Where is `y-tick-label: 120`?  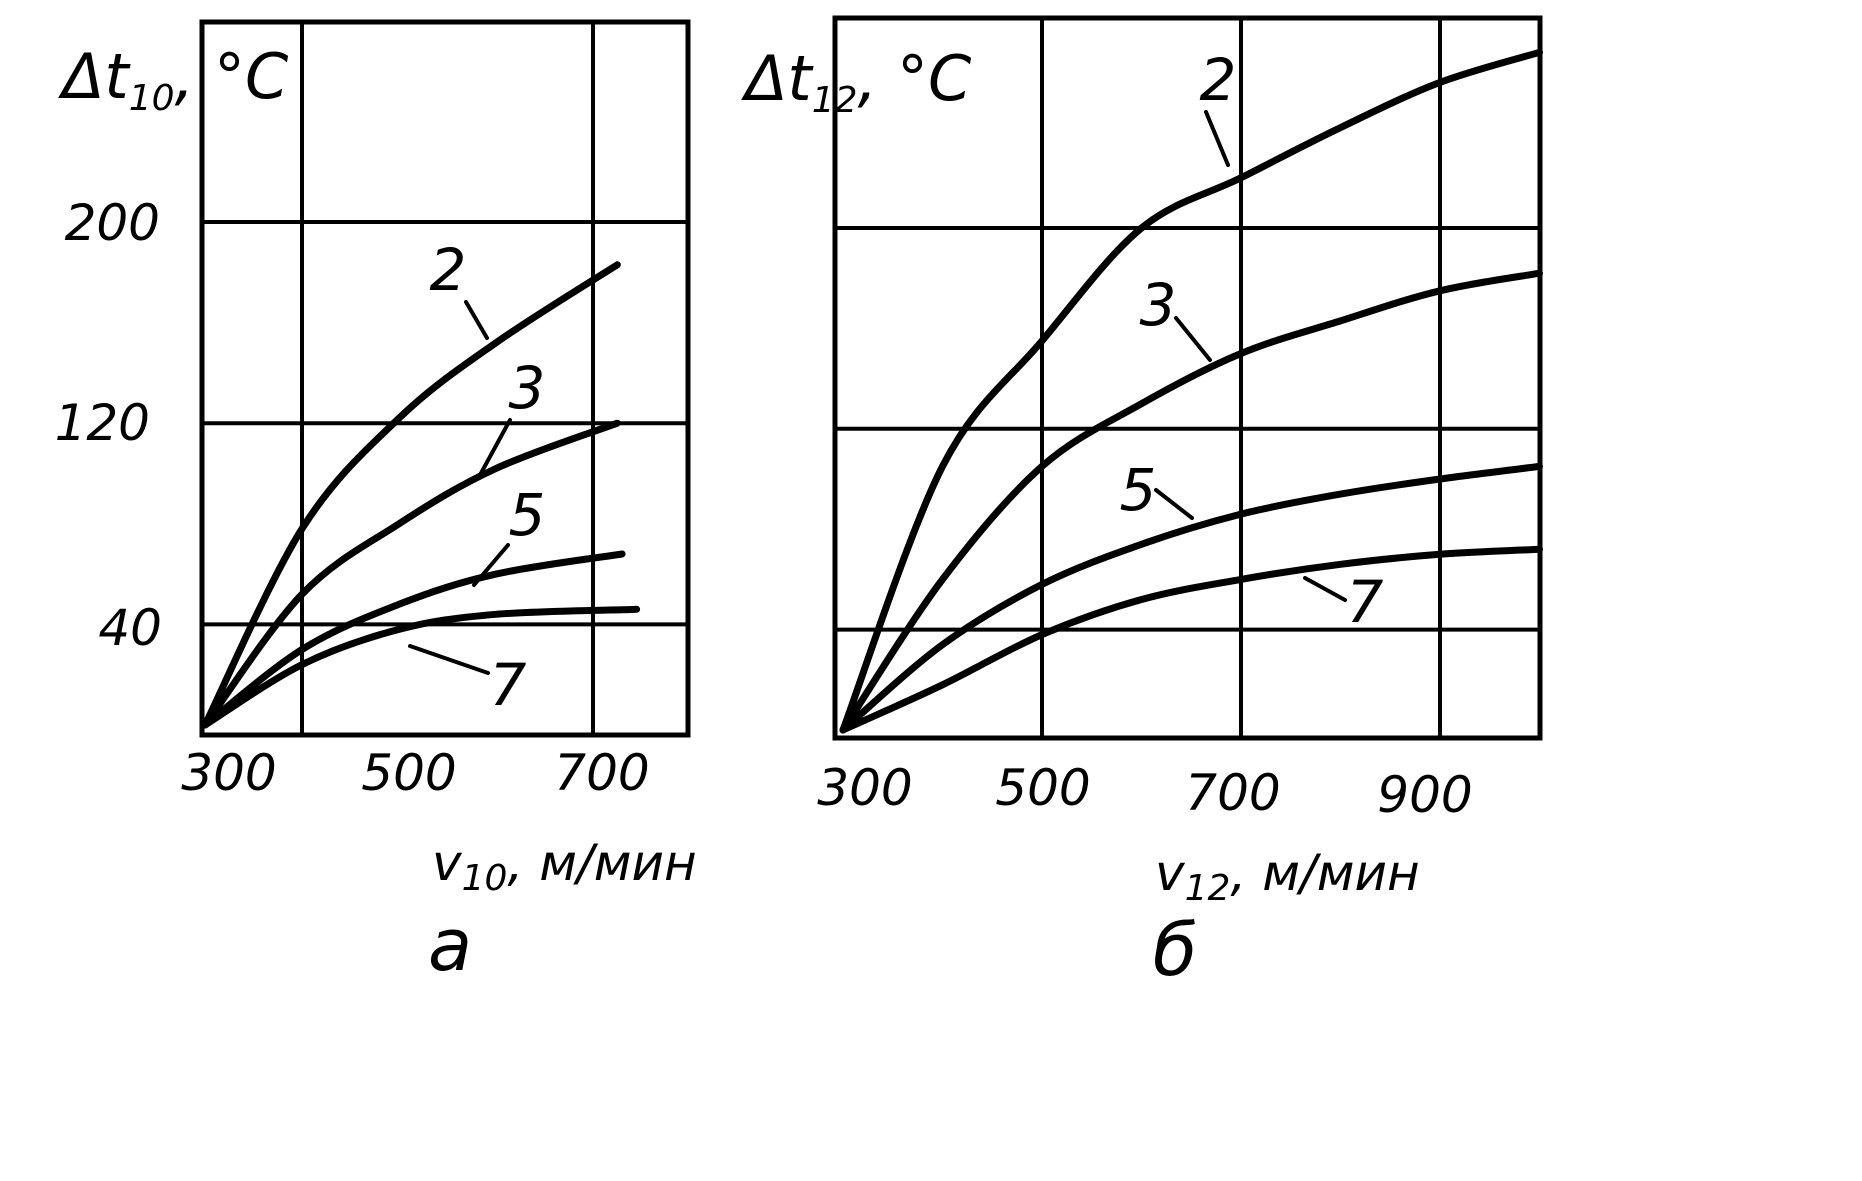 y-tick-label: 120 is located at coordinates (102, 423).